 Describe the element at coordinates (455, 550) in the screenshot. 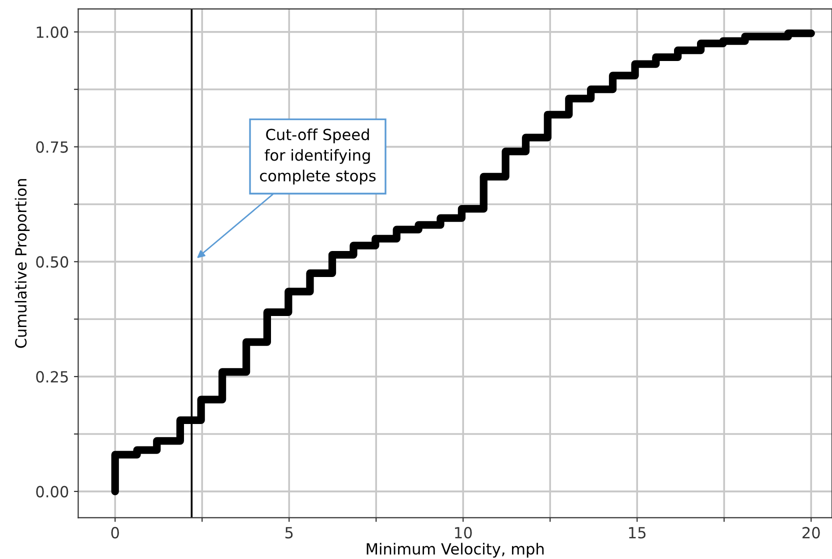

I see `x-axis-title: Minimum Velocity, mph` at that location.